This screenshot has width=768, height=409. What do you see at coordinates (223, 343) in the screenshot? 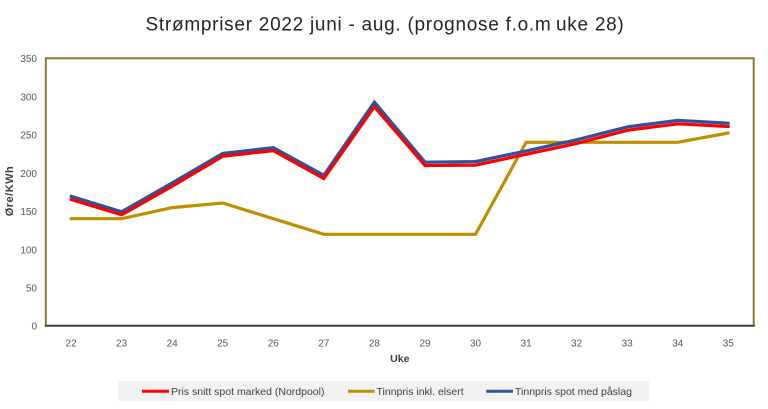
I see `svg-text: 25` at bounding box center [223, 343].